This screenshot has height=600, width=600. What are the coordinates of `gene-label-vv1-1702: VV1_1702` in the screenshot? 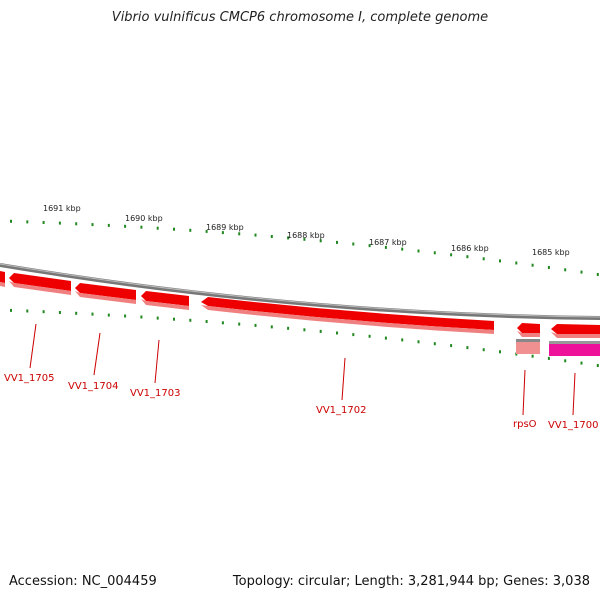 It's located at (341, 410).